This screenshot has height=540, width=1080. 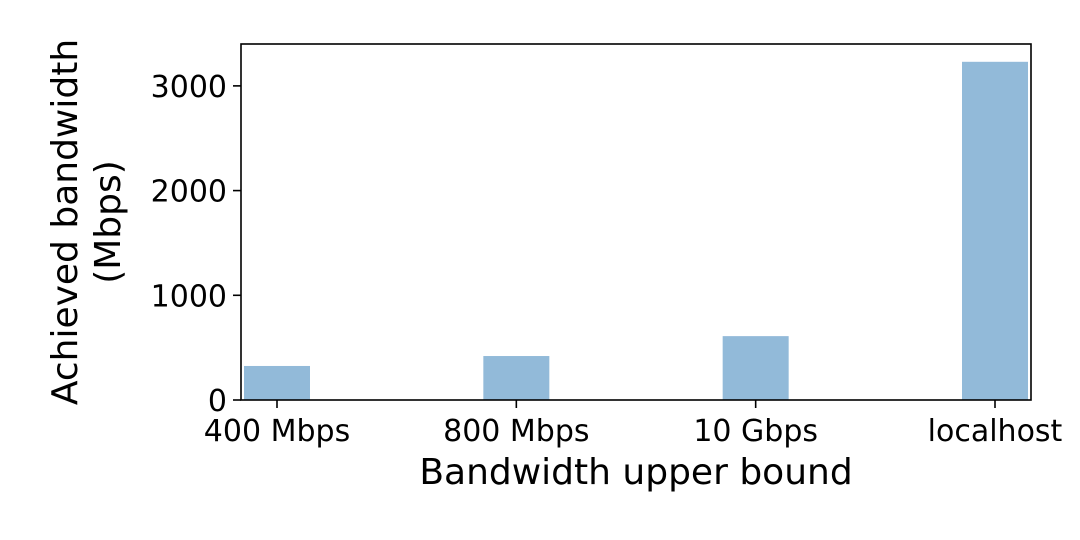 What do you see at coordinates (65, 222) in the screenshot?
I see `y-axis-label-line-1: Achieved bandwidth` at bounding box center [65, 222].